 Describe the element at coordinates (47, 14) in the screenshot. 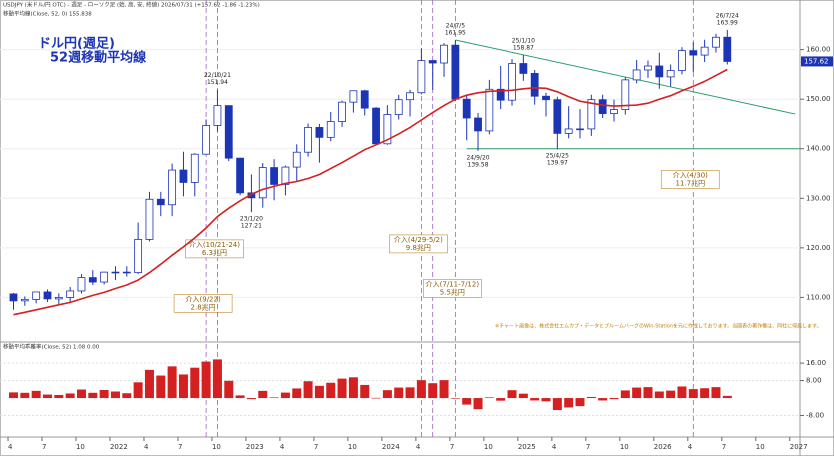

I see `ma-header: 移動平均線(Close, 52, 0) 155.838` at that location.